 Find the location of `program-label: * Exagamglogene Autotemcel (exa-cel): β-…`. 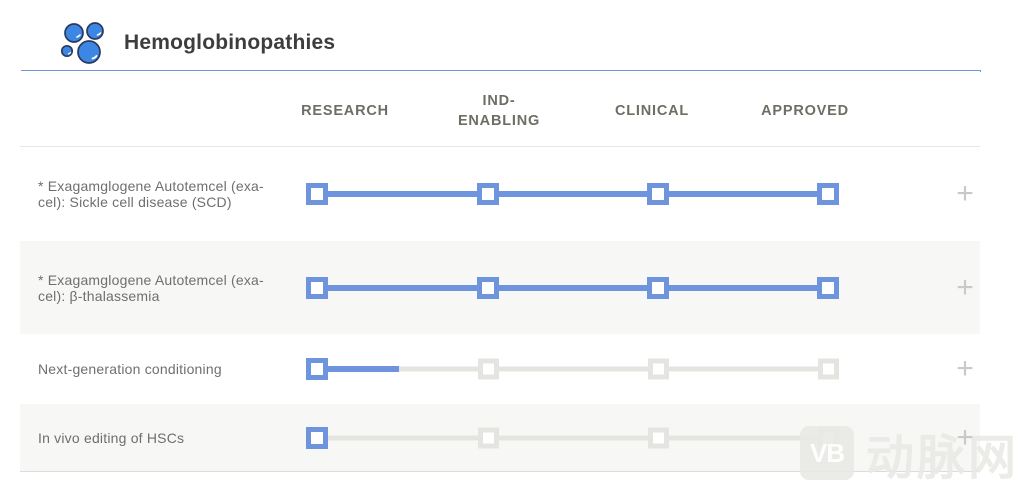

program-label: * Exagamglogene Autotemcel (exa-cel): β-… is located at coordinates (151, 287).